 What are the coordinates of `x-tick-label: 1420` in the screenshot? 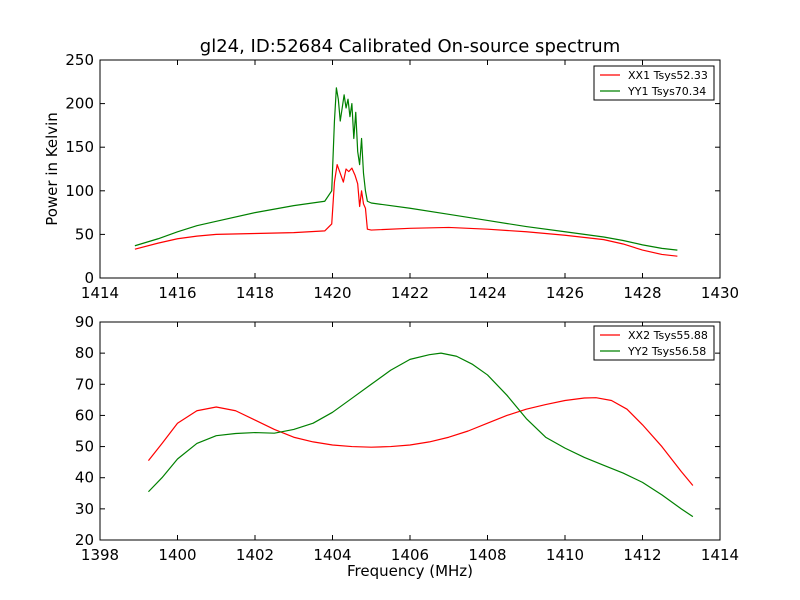 It's located at (332, 293).